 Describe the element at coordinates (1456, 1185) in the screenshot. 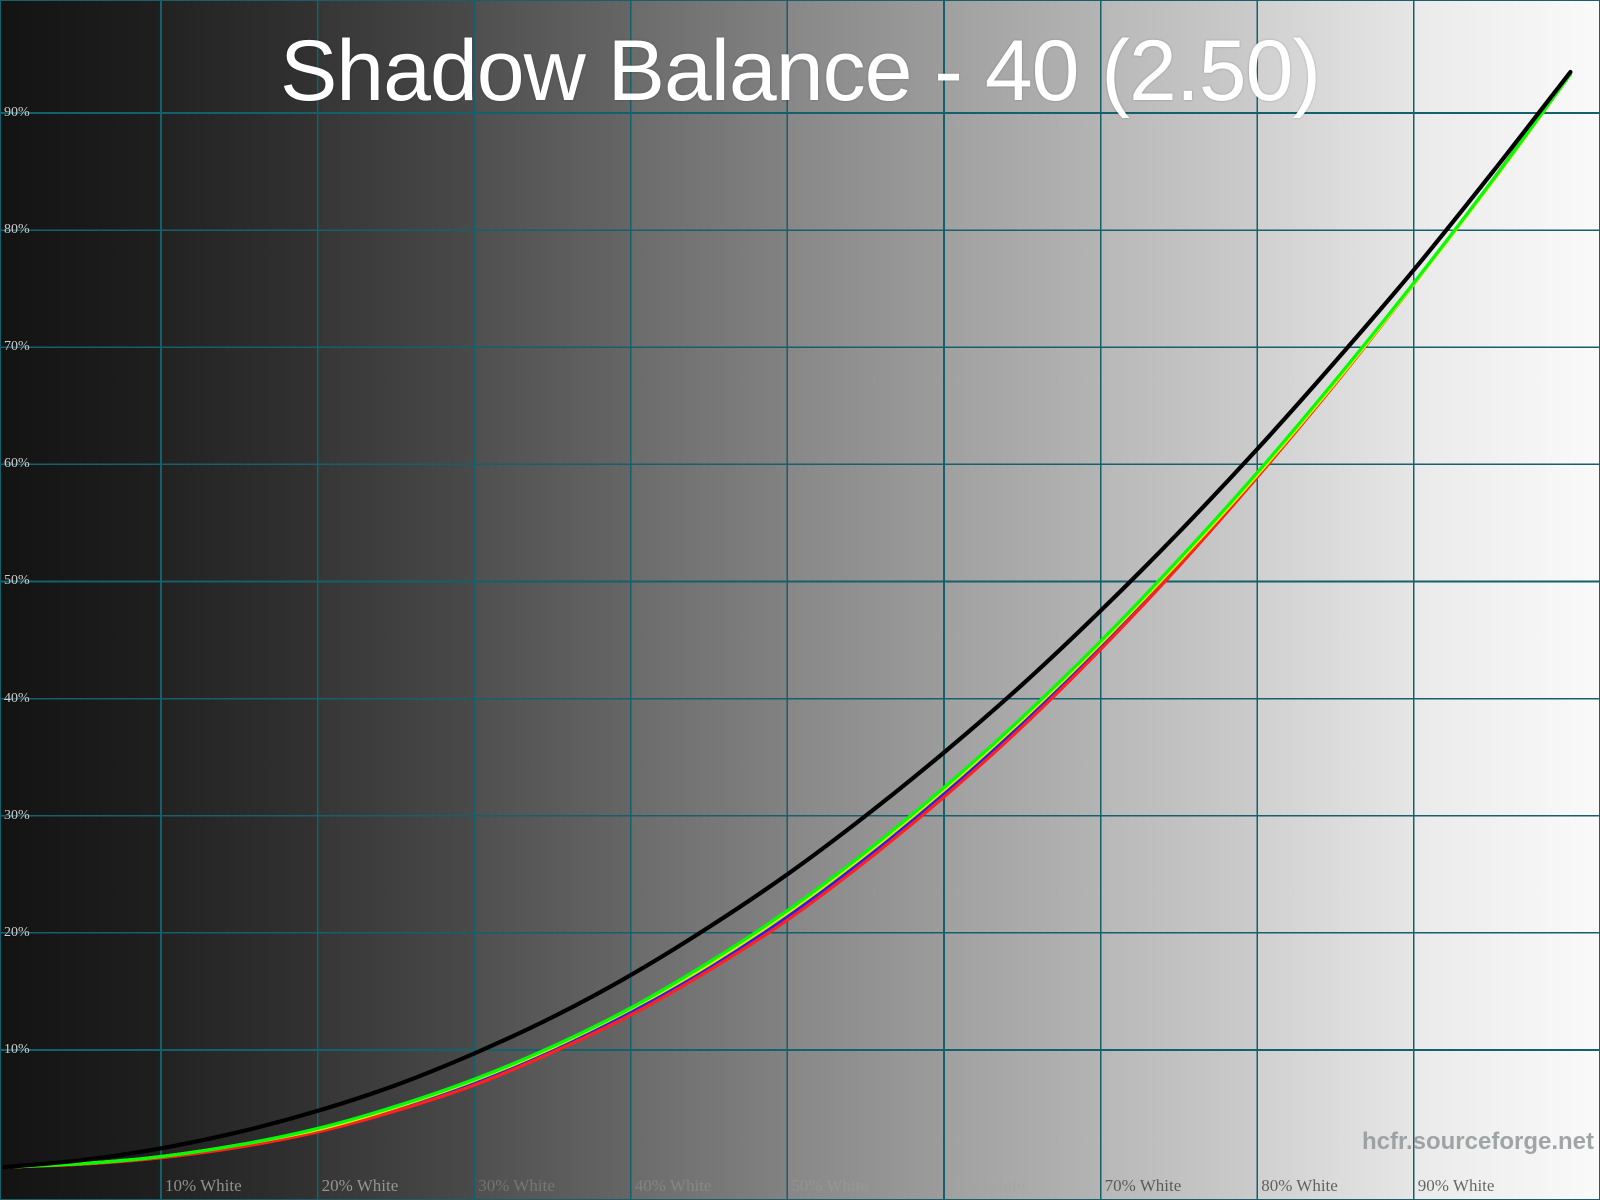

I see `x-axis-tick-label: 90% White` at that location.